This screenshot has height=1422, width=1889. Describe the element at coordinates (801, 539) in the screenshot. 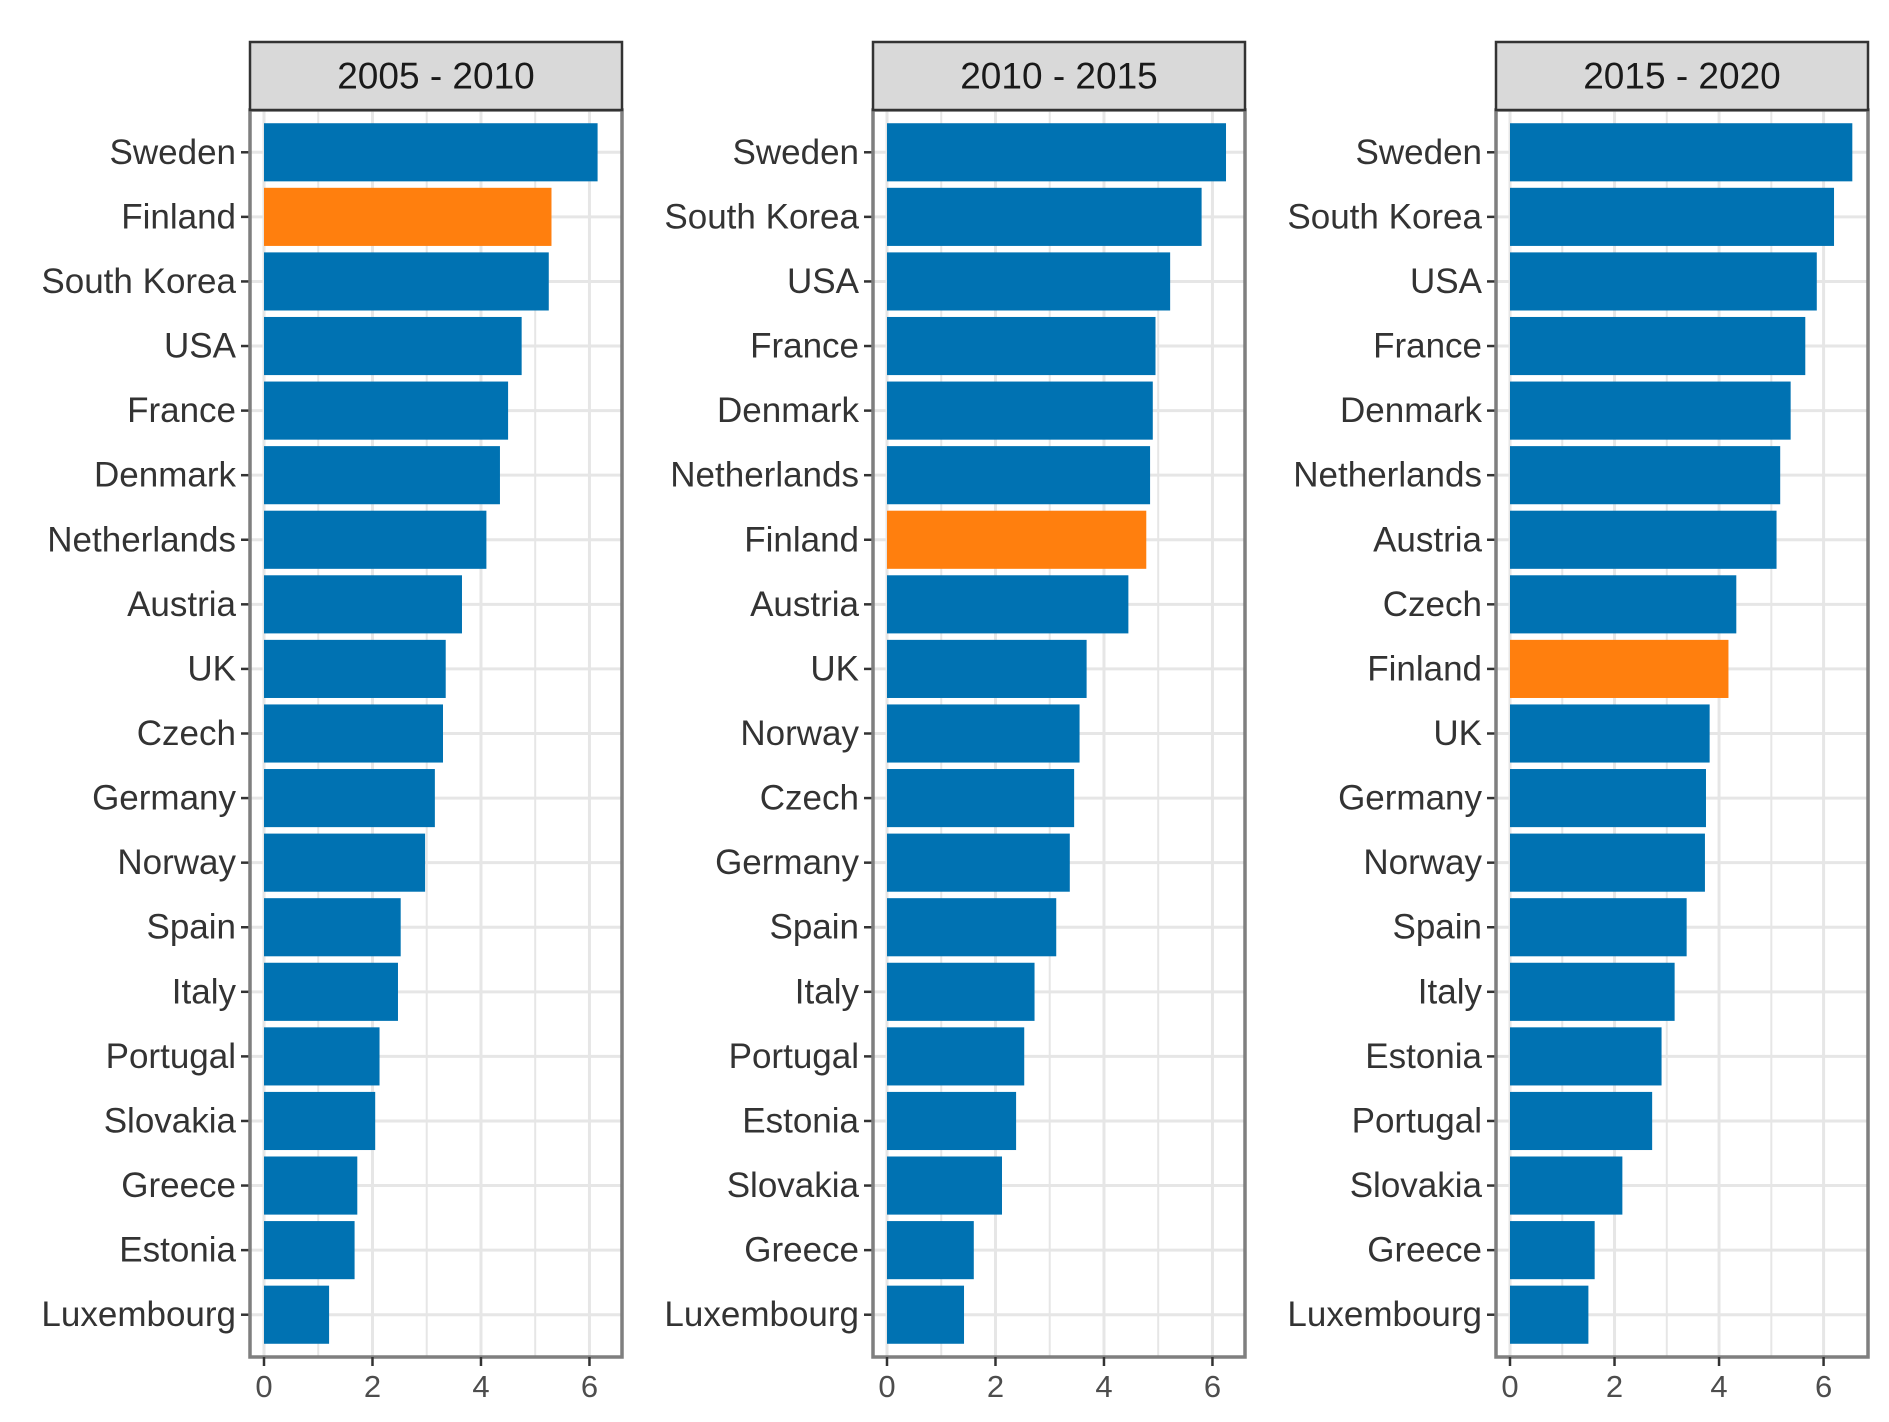

I see `category-label: Finland` at that location.